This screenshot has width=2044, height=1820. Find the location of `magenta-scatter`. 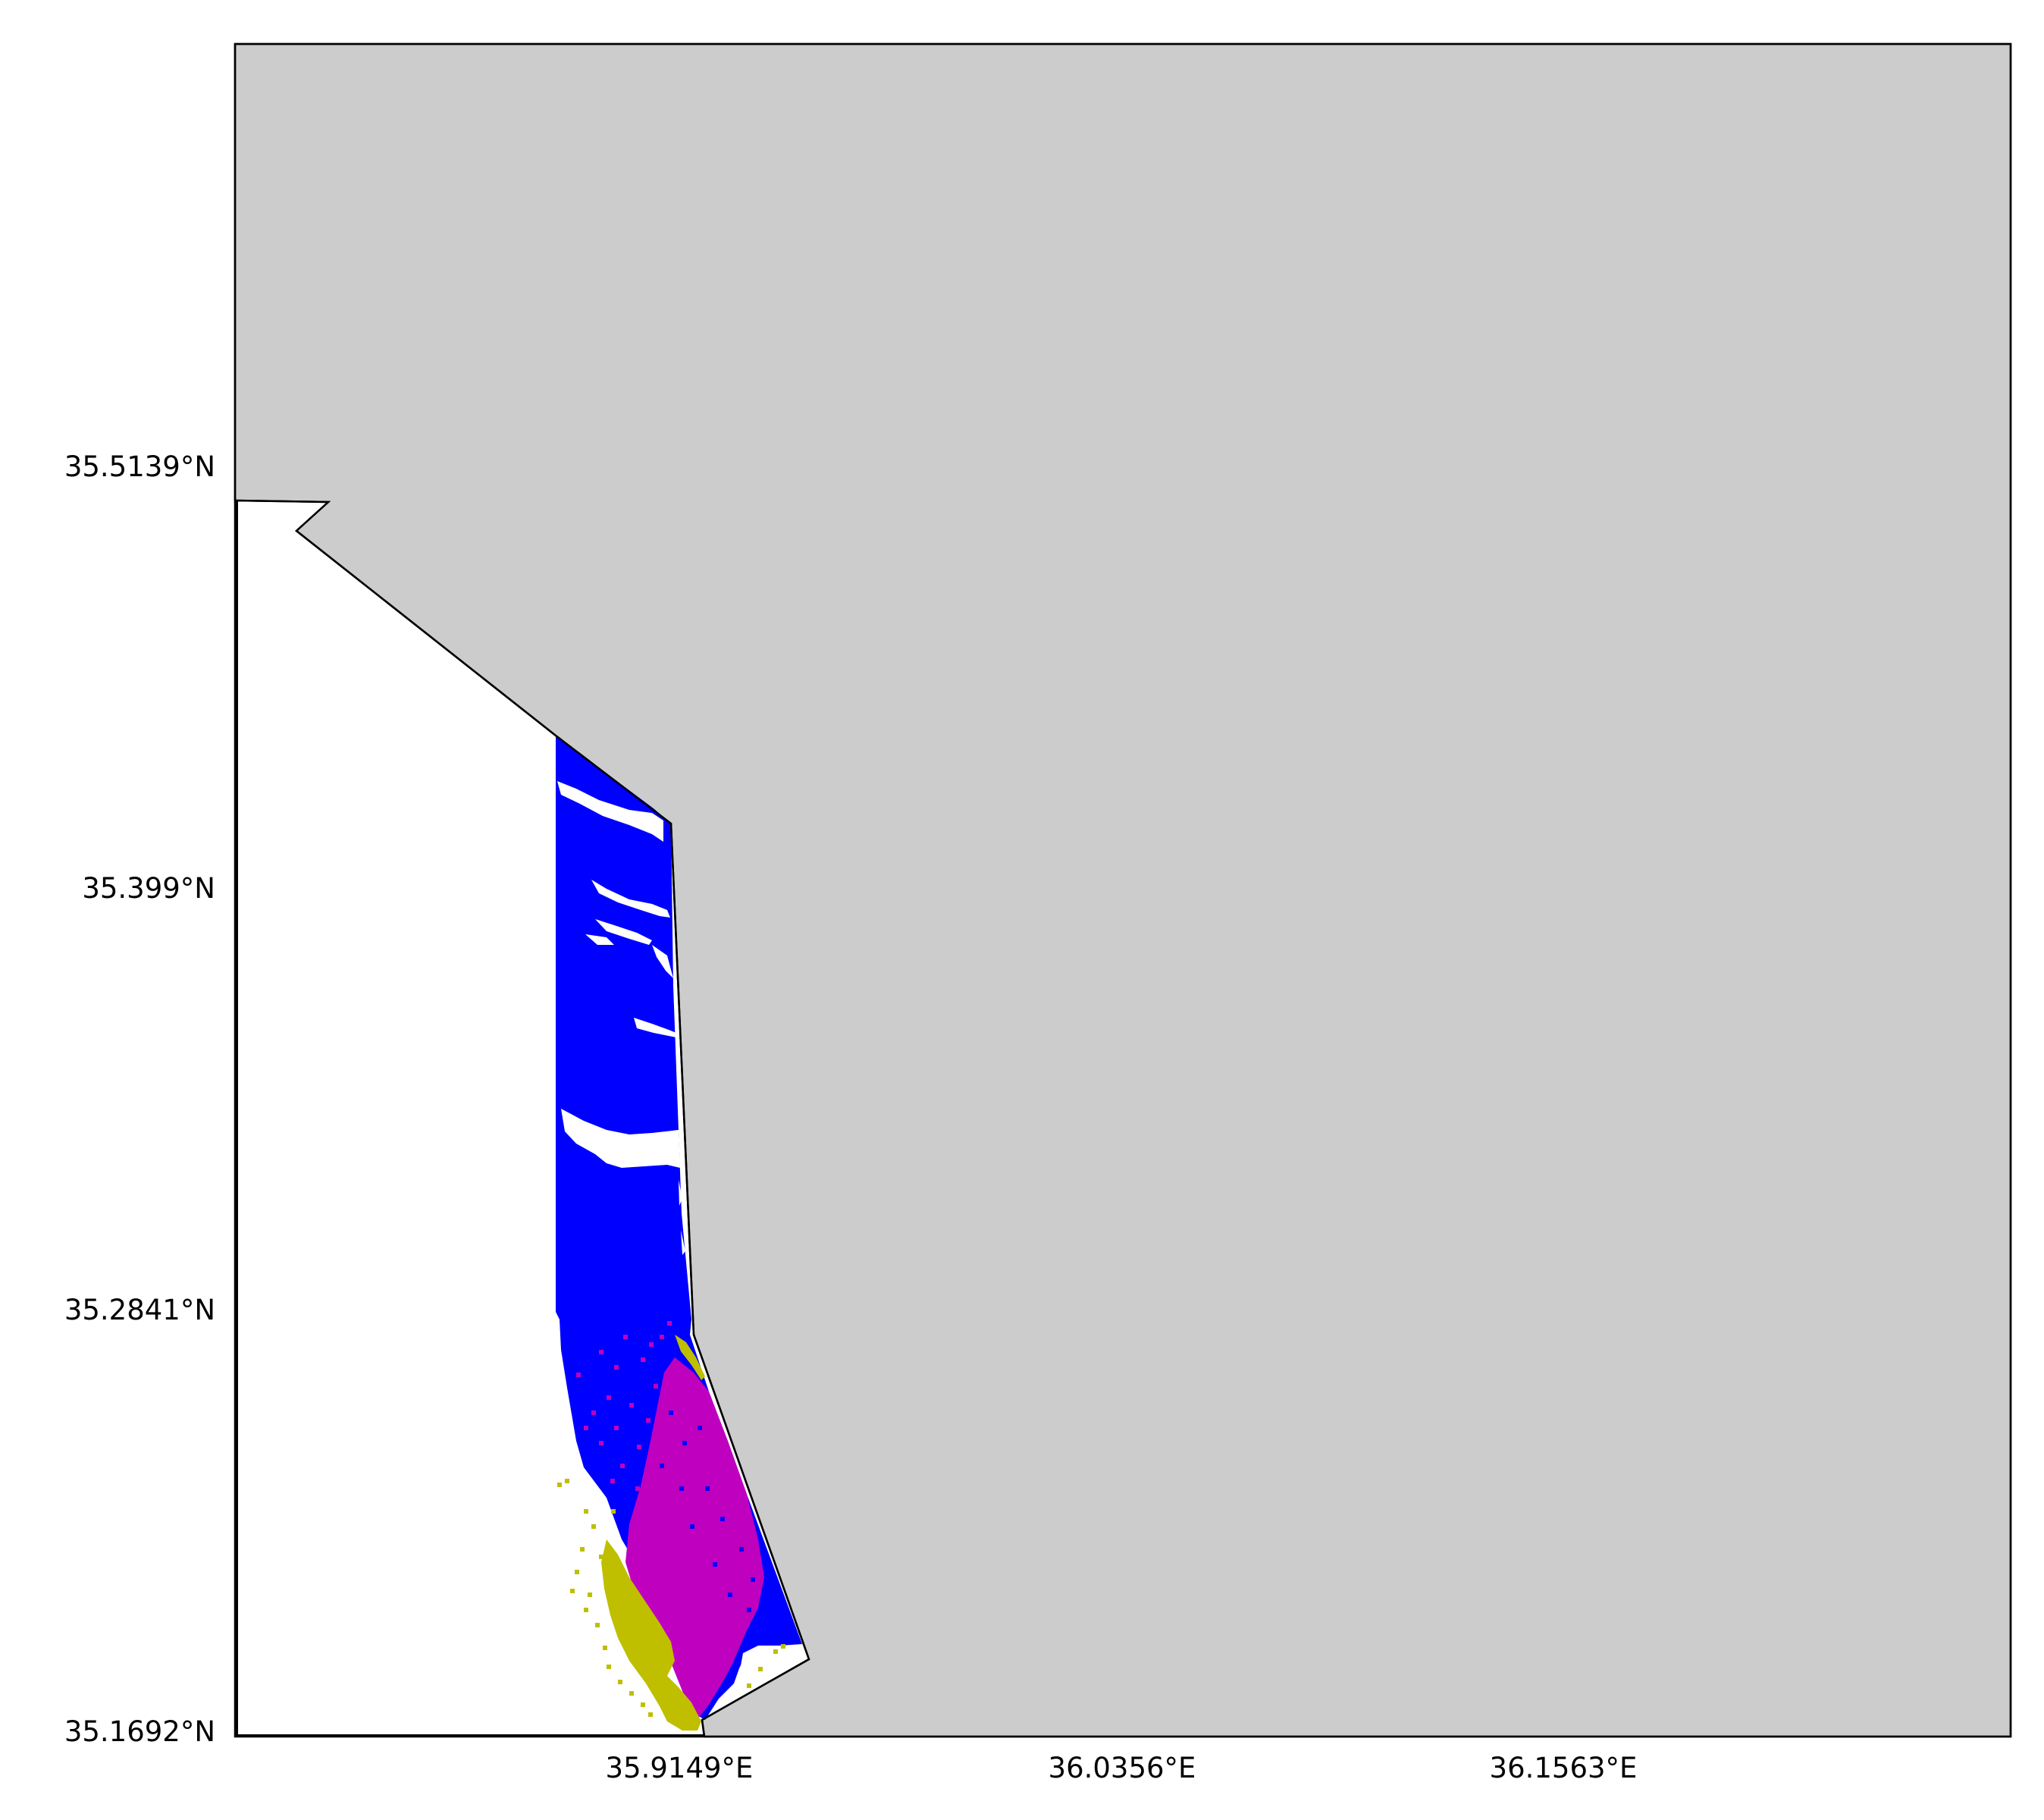

magenta-scatter is located at coordinates (624, 1406).